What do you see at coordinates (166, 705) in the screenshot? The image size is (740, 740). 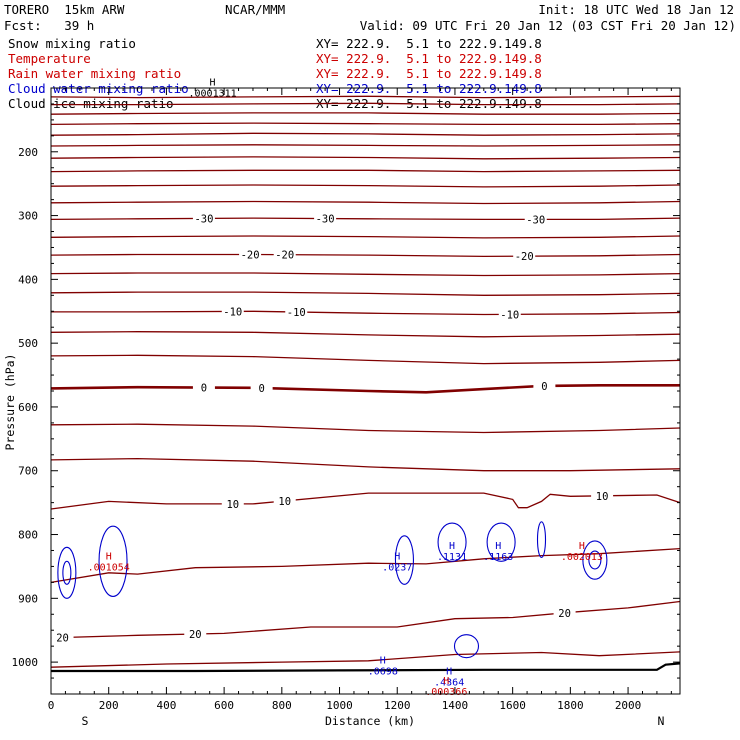 I see `x-tick-label: 400` at bounding box center [166, 705].